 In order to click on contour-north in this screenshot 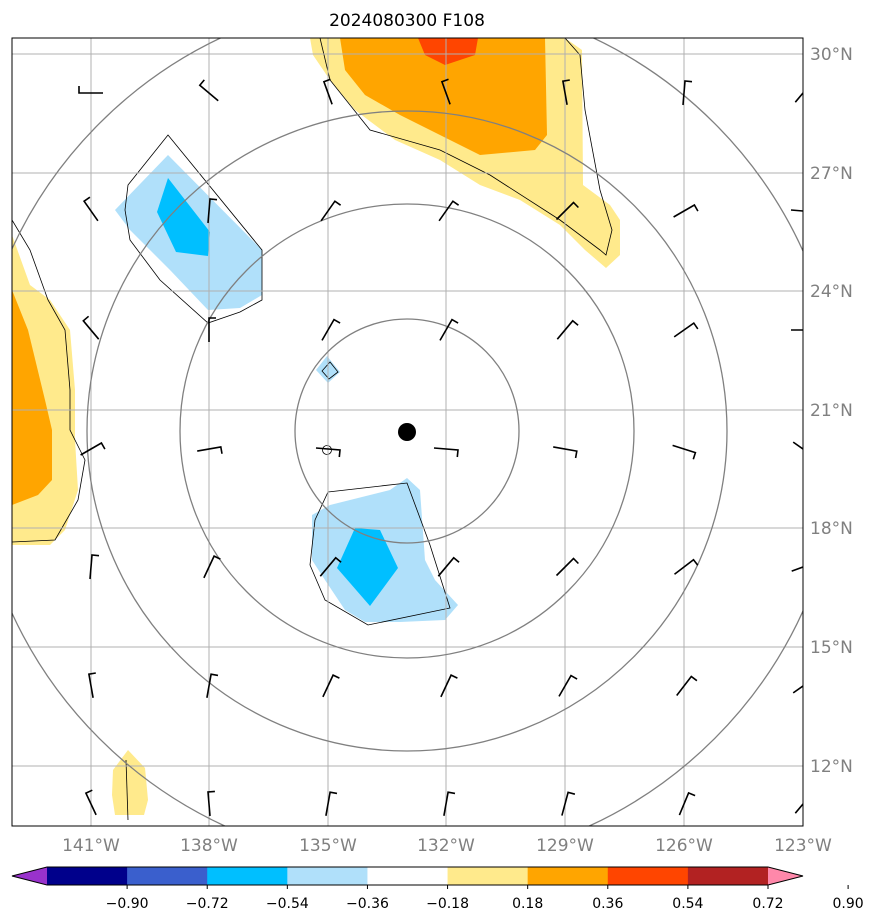, I will do `click(466, 147)`.